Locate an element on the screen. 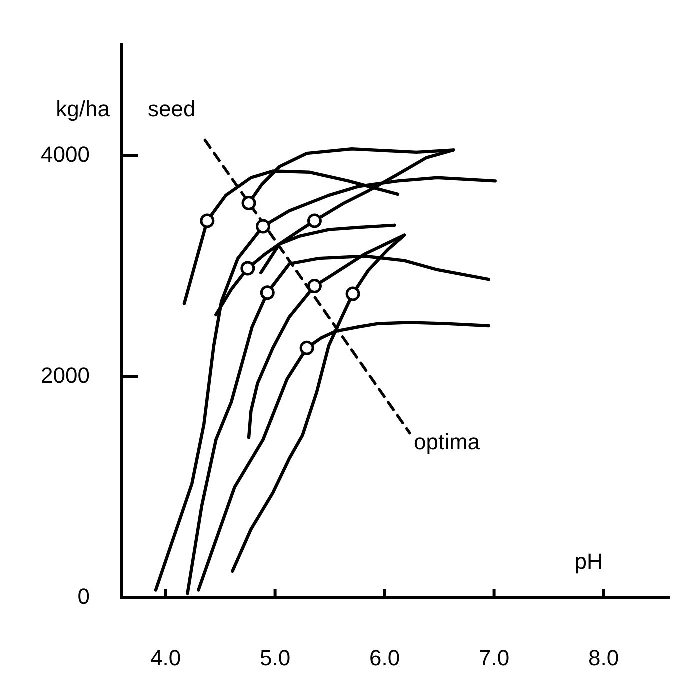 This screenshot has width=678, height=677. x-tick-label: 4.0 is located at coordinates (166, 657).